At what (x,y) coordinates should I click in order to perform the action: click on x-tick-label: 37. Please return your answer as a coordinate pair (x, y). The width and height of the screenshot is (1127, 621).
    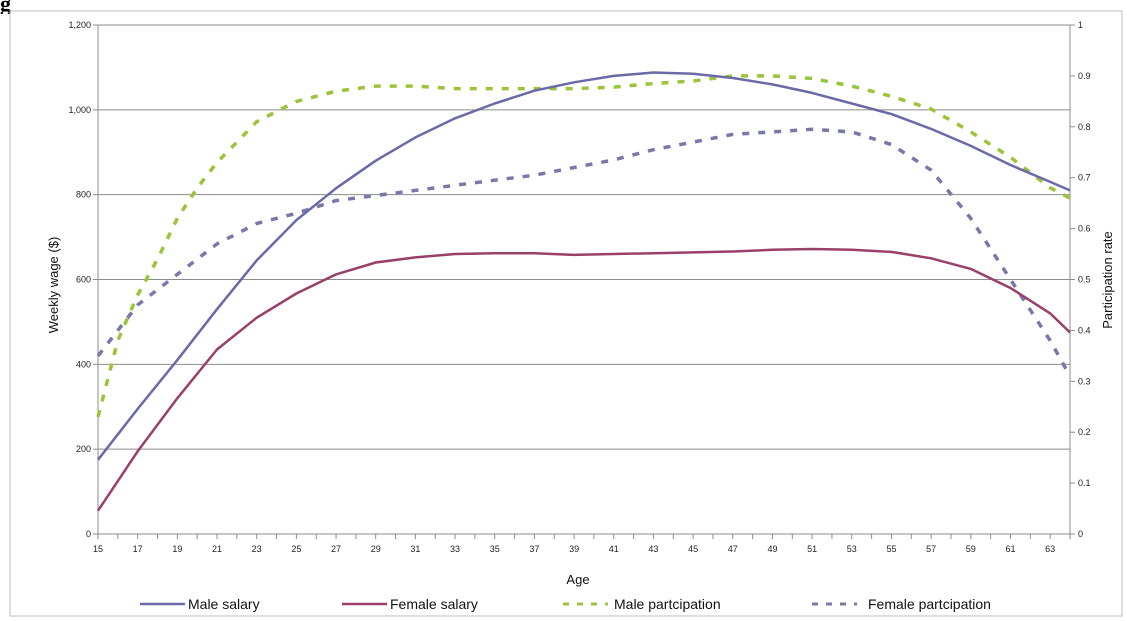
    Looking at the image, I should click on (534, 549).